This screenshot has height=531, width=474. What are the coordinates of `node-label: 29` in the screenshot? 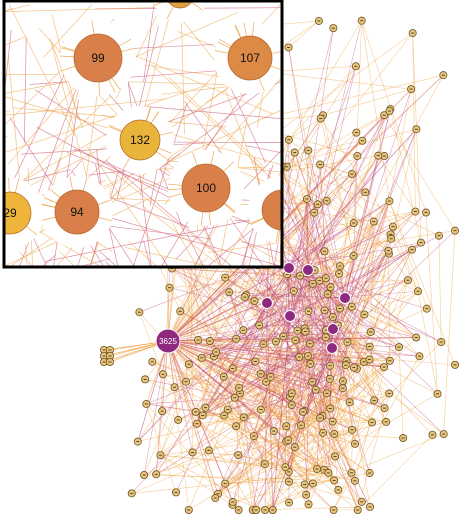 It's located at (10, 213).